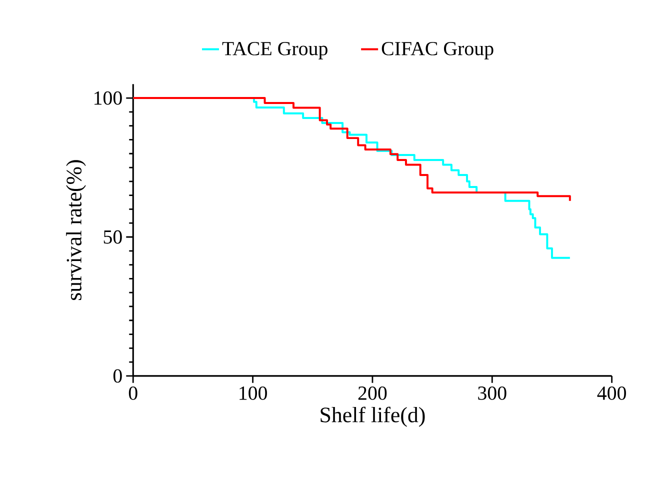 The width and height of the screenshot is (650, 479). Describe the element at coordinates (133, 393) in the screenshot. I see `x-tick-label: 0` at that location.